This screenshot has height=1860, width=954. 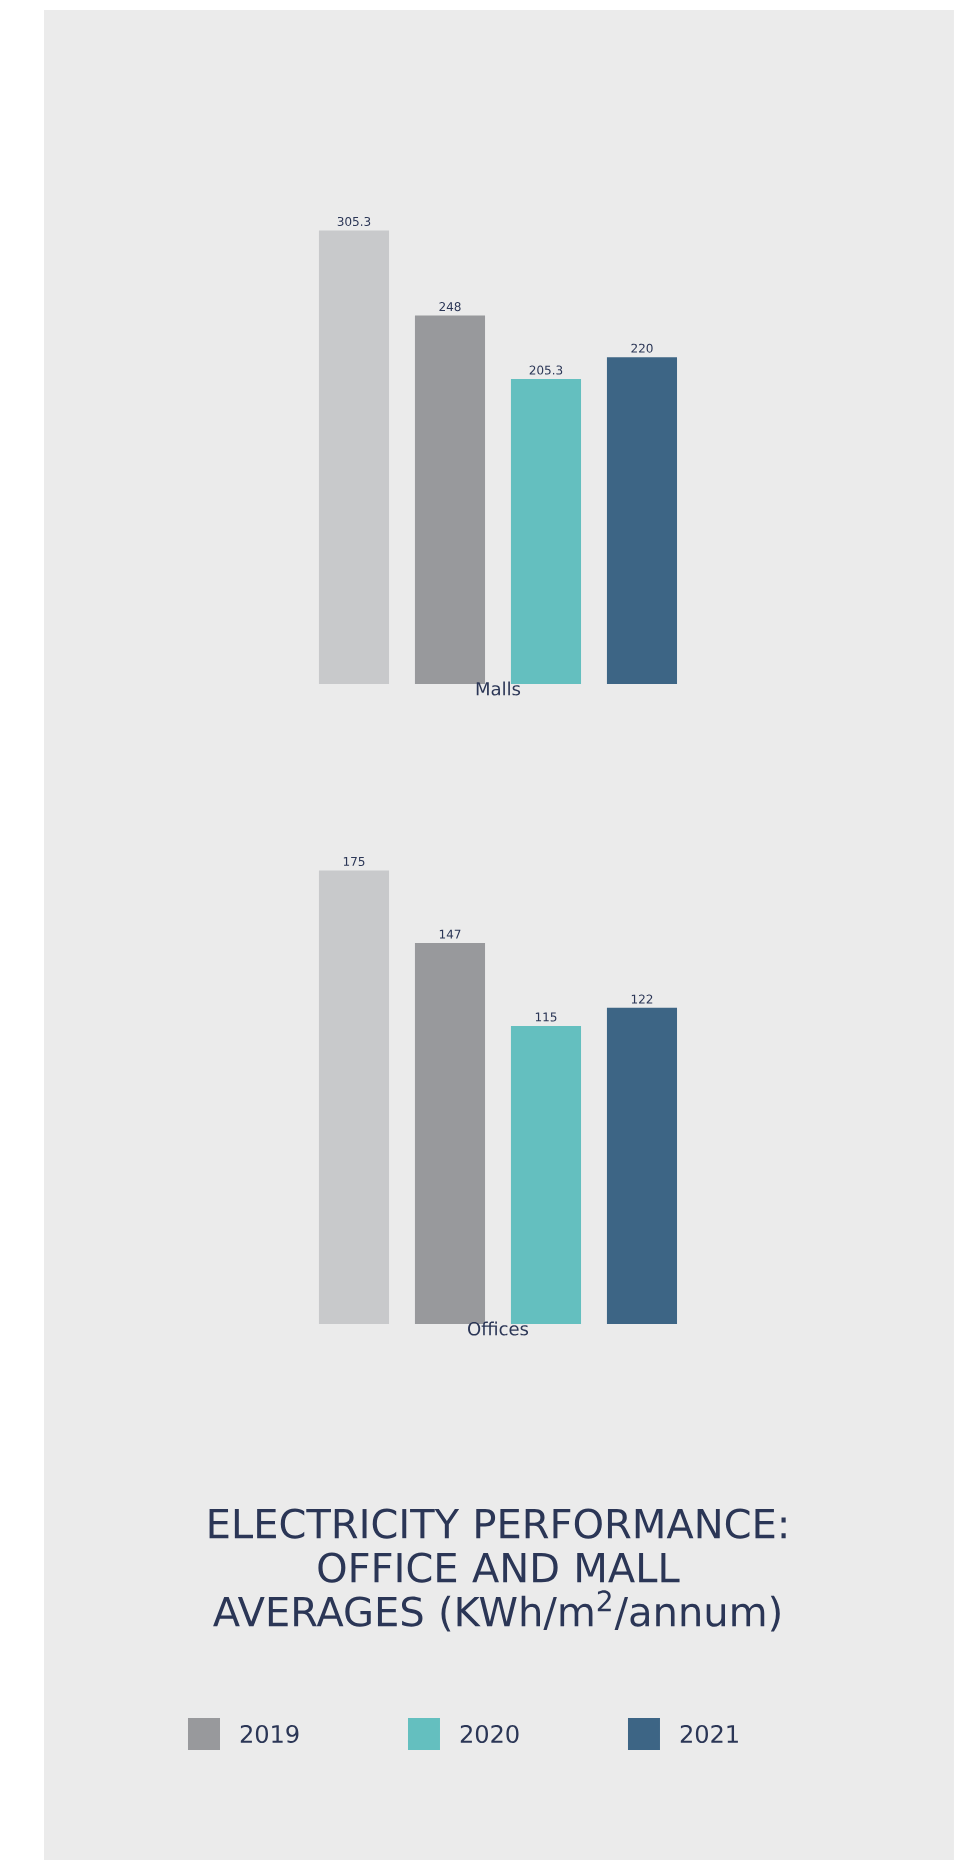 What do you see at coordinates (269, 1734) in the screenshot?
I see `legend-label: 2019` at bounding box center [269, 1734].